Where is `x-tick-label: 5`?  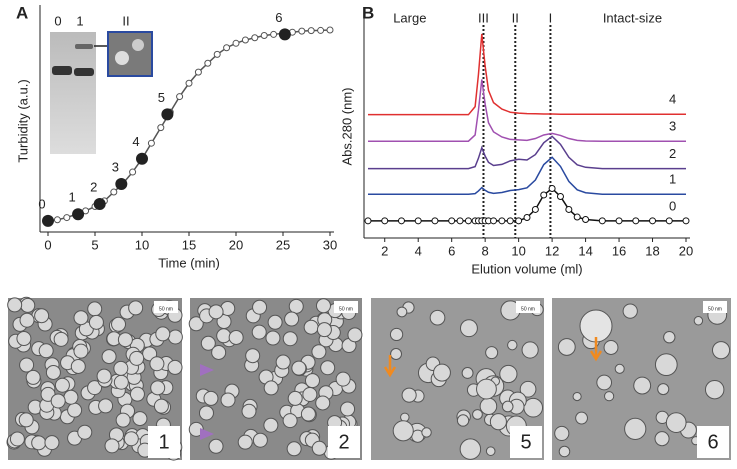
x-tick-label: 5 is located at coordinates (94, 244).